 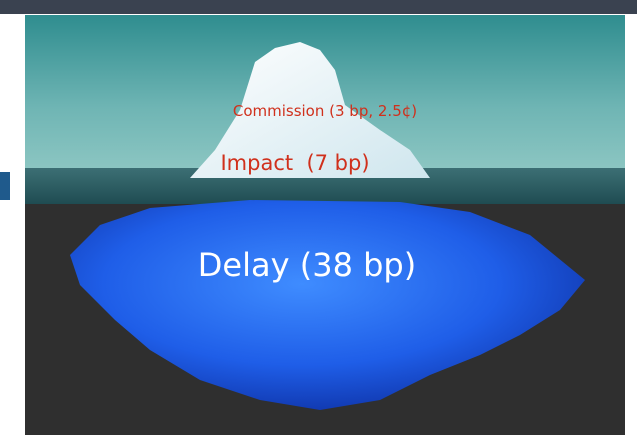 What do you see at coordinates (5, 186) in the screenshot?
I see `left-strip` at bounding box center [5, 186].